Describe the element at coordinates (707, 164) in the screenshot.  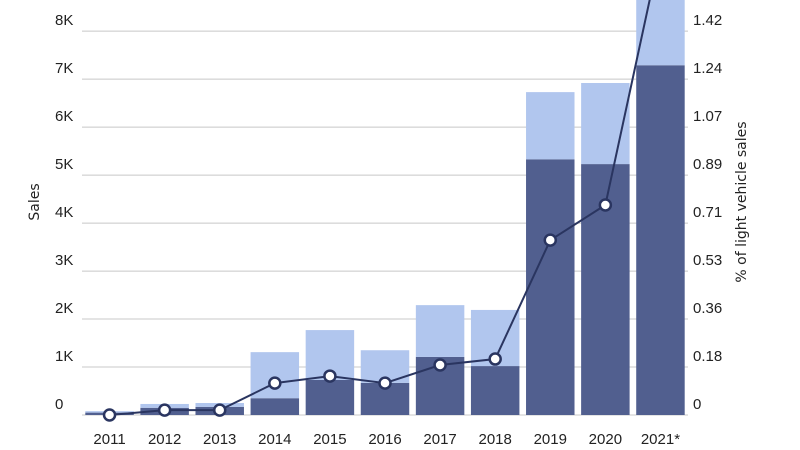
I see `y2-tick-label: 0.89` at that location.